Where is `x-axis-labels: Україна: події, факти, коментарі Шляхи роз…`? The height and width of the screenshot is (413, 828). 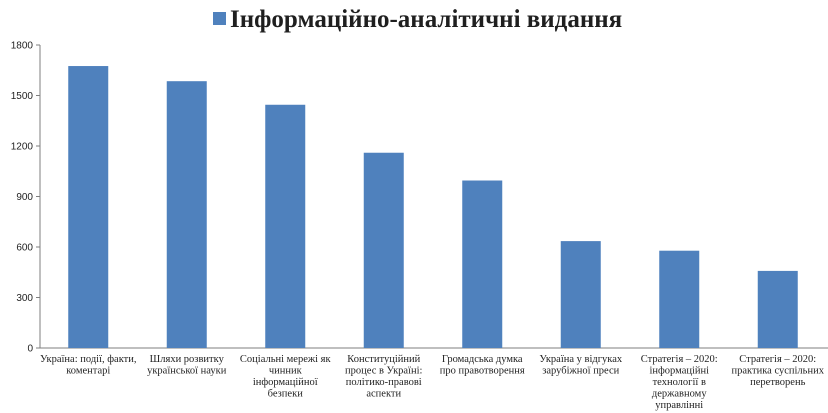
x-axis-labels: Україна: події, факти, коментарі Шляхи роз… is located at coordinates (432, 382).